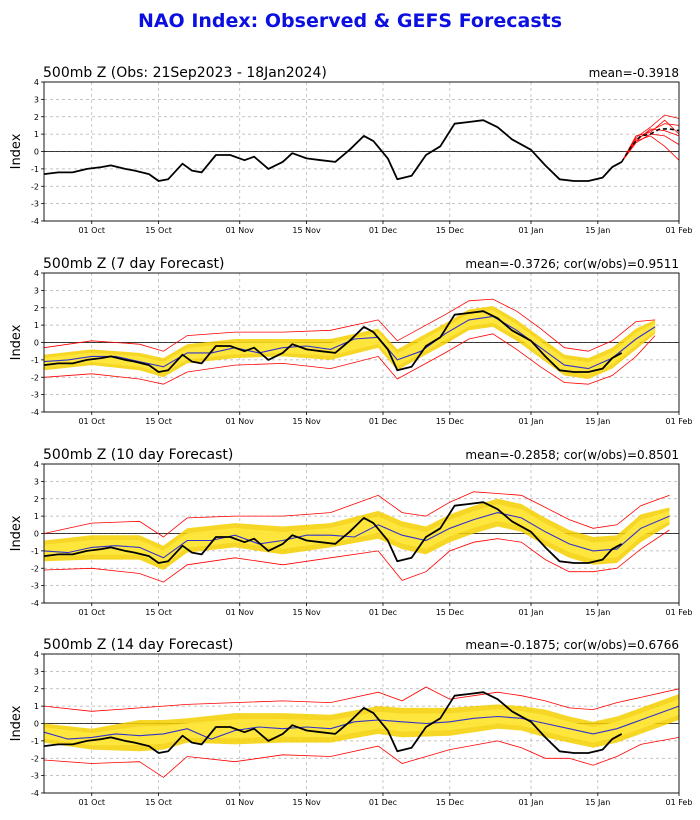 The image size is (700, 820). What do you see at coordinates (572, 264) in the screenshot?
I see `panel-stats: mean=-0.3726; cor(w/obs)=0.9511` at bounding box center [572, 264].